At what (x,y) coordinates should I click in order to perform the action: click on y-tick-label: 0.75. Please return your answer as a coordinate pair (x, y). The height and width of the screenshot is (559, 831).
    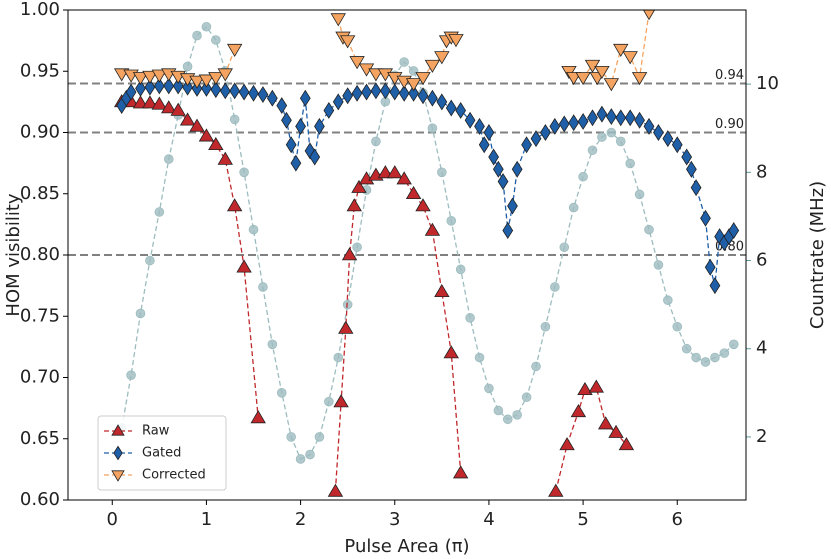
    Looking at the image, I should click on (40, 315).